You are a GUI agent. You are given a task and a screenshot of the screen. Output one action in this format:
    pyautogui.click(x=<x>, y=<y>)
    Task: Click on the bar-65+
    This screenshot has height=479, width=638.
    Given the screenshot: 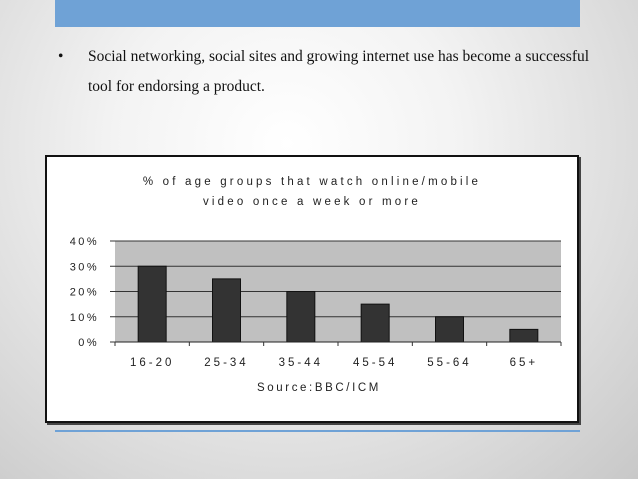 What is the action you would take?
    pyautogui.click(x=524, y=335)
    